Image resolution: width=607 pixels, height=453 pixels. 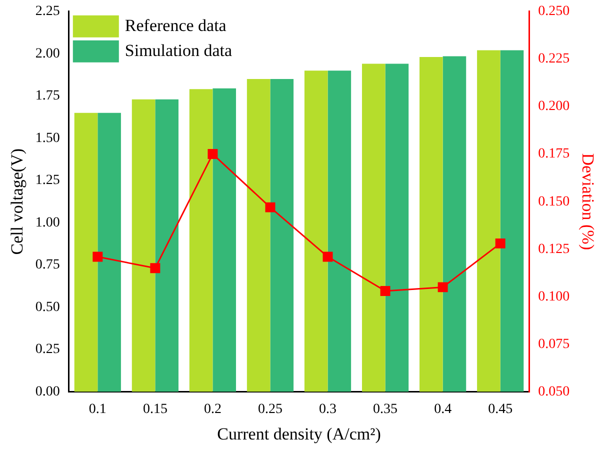 I want to click on y-tick-label: 0.00, so click(x=47, y=392).